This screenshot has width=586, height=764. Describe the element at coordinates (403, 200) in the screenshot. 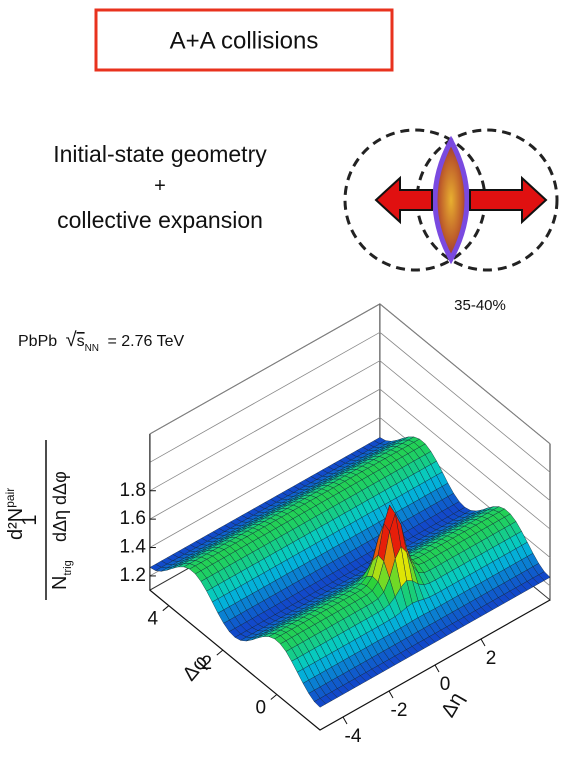

I see `arrow-left` at that location.